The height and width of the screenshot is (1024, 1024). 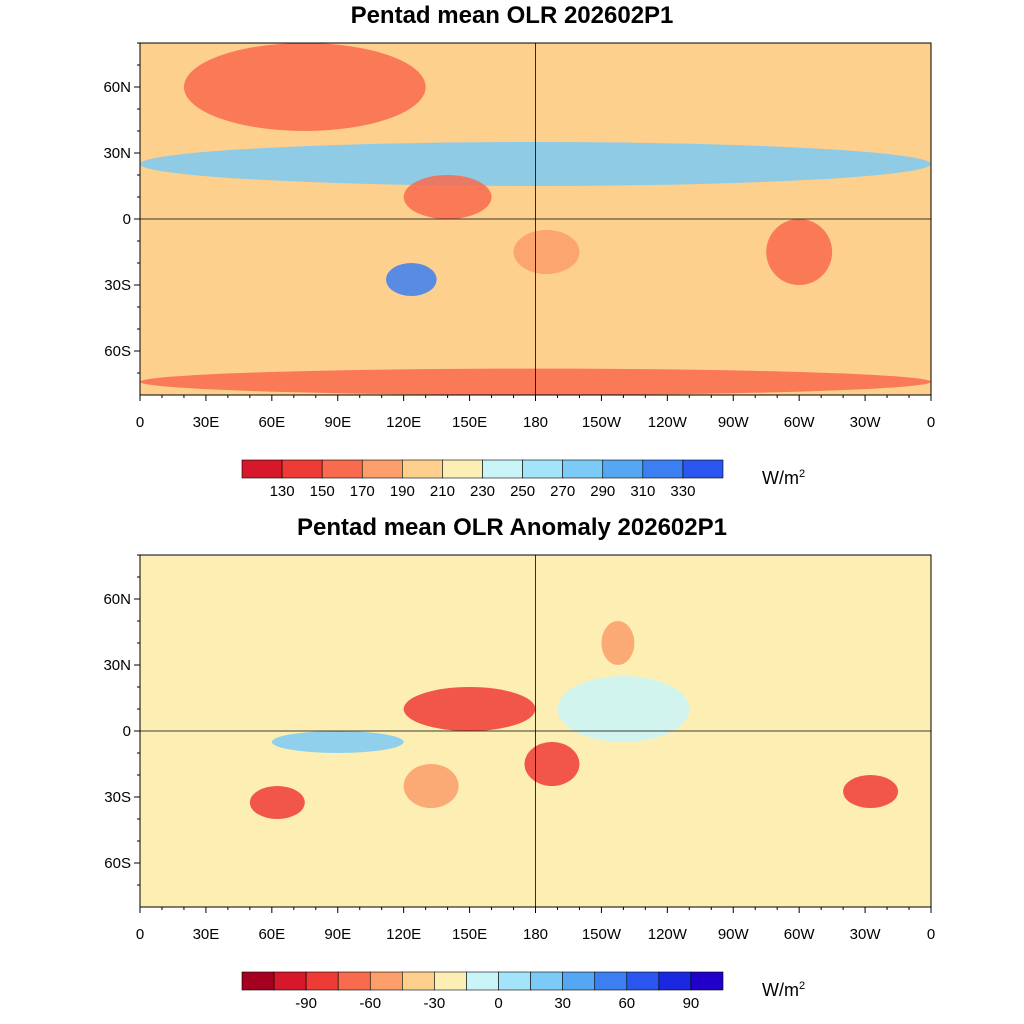 I want to click on colorbar-label: 130, so click(x=282, y=491).